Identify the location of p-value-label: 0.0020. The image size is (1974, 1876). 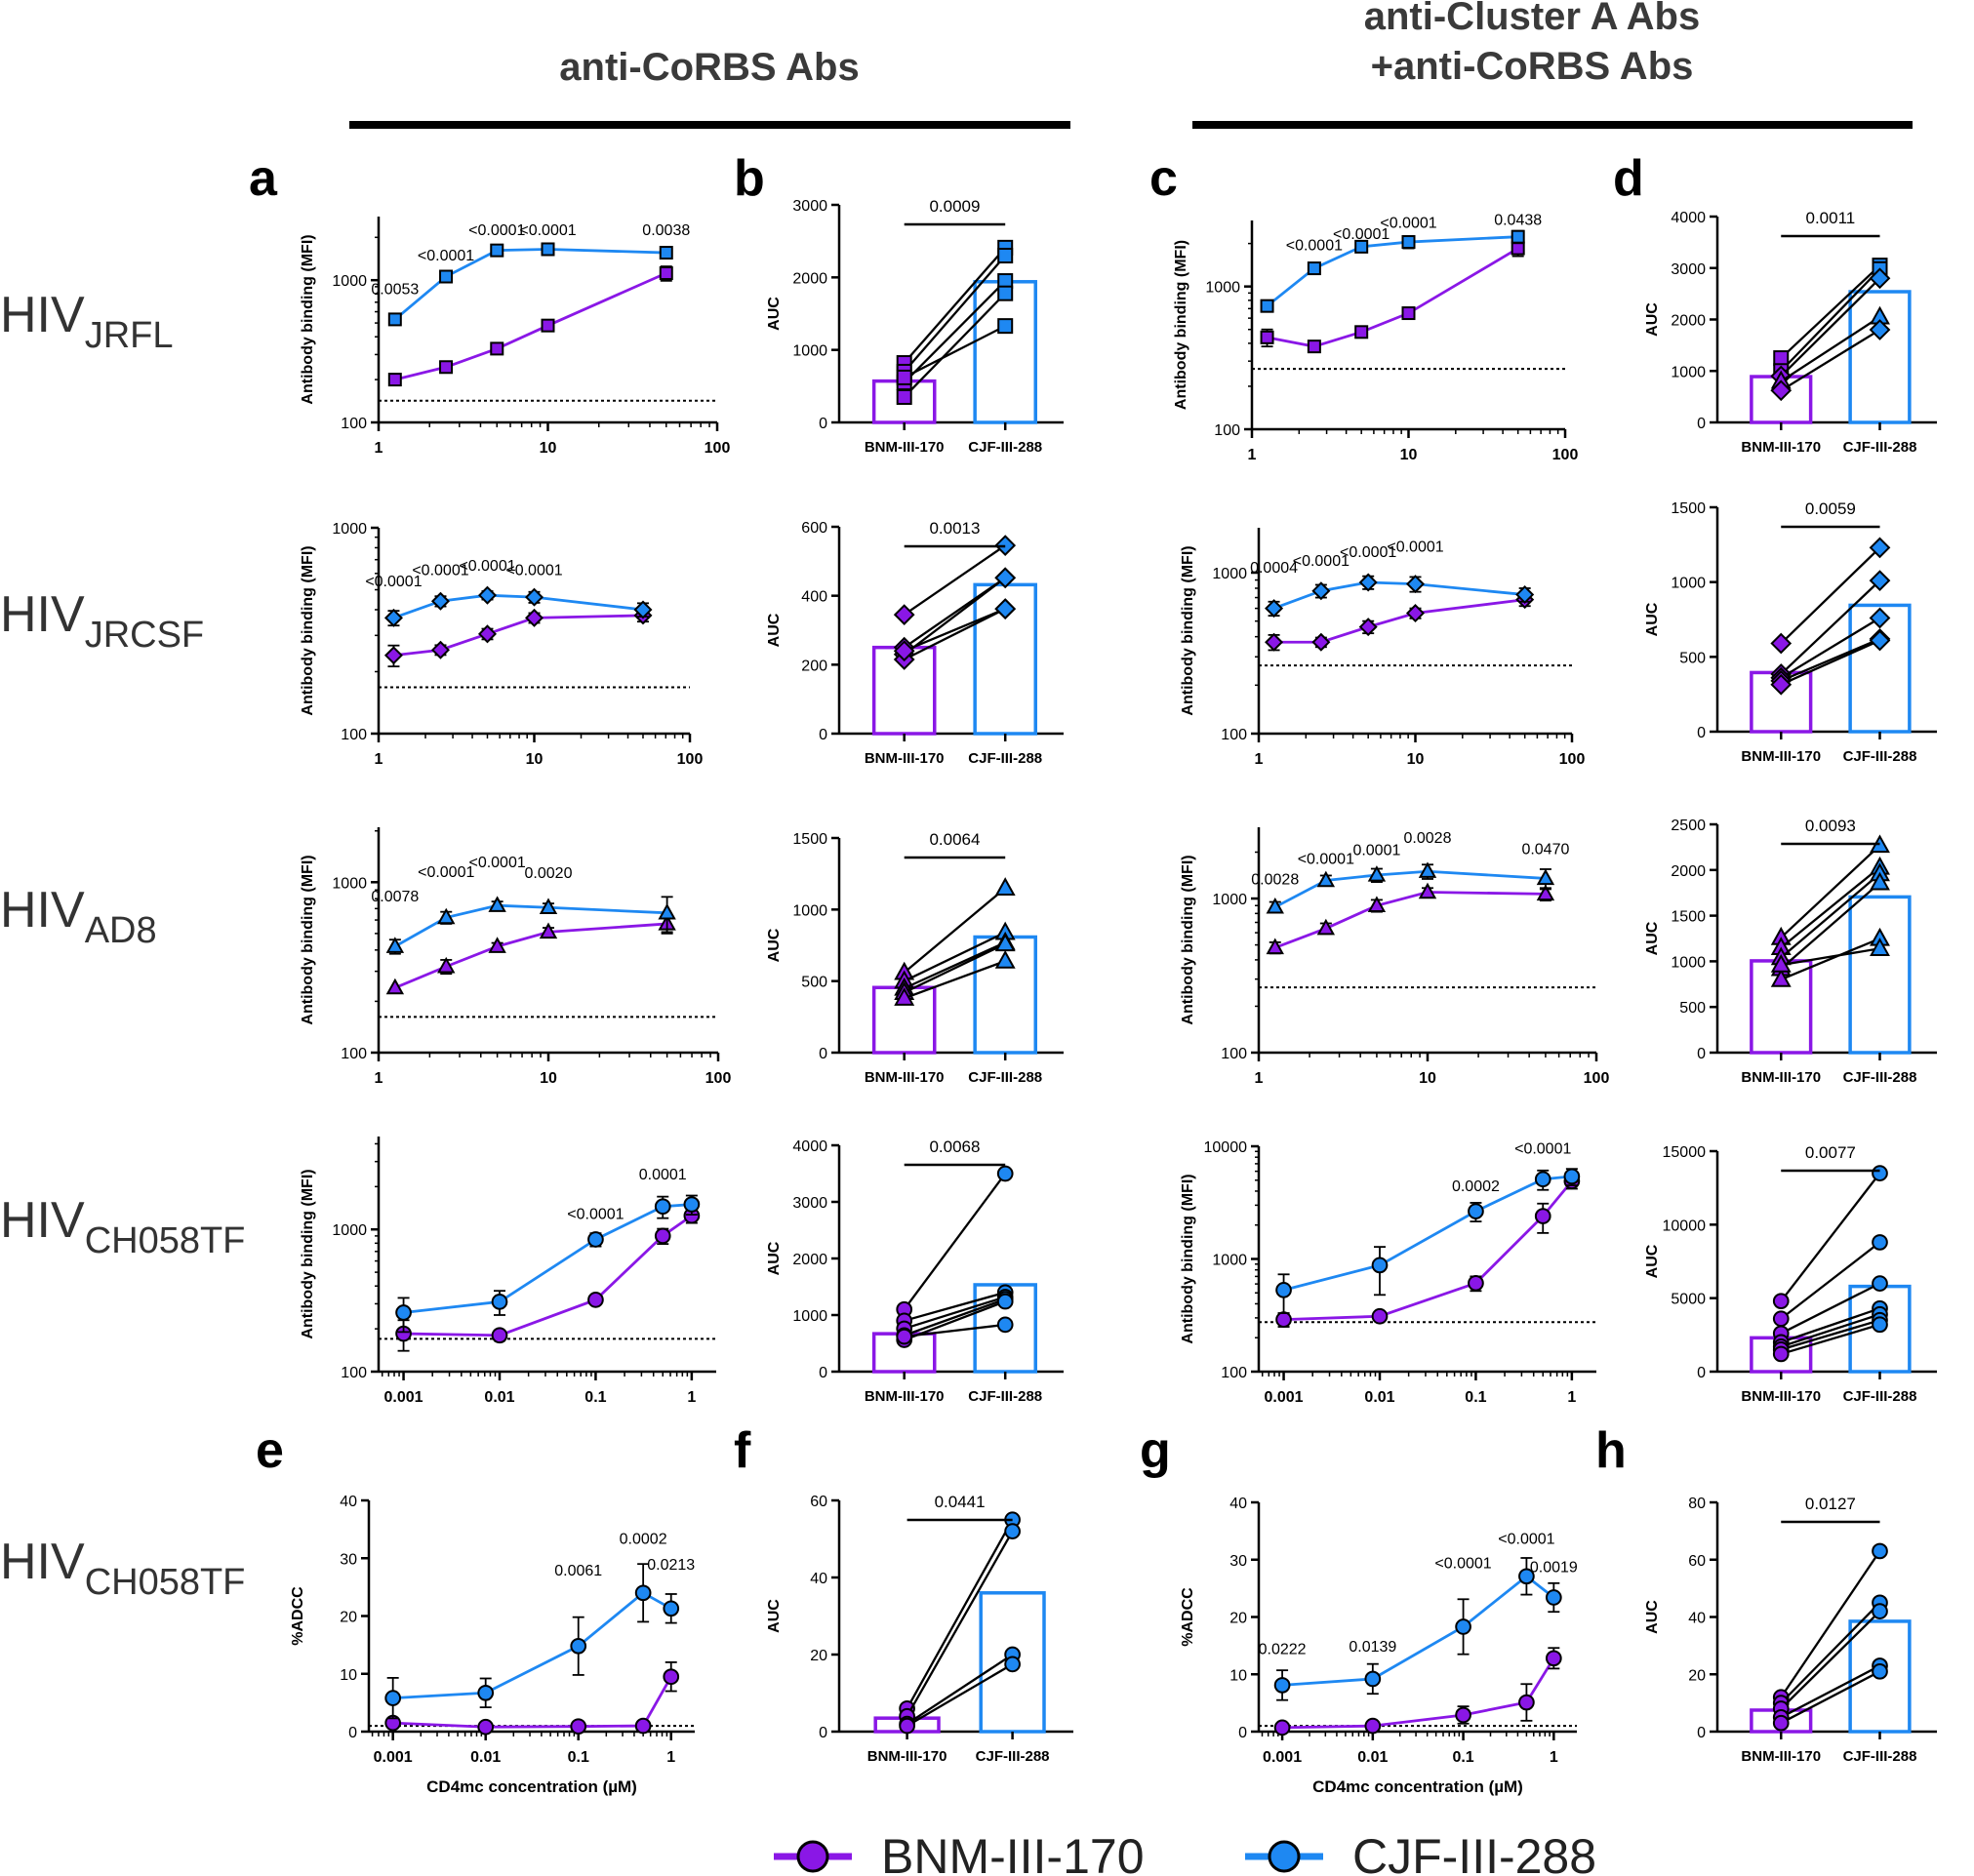
(549, 873).